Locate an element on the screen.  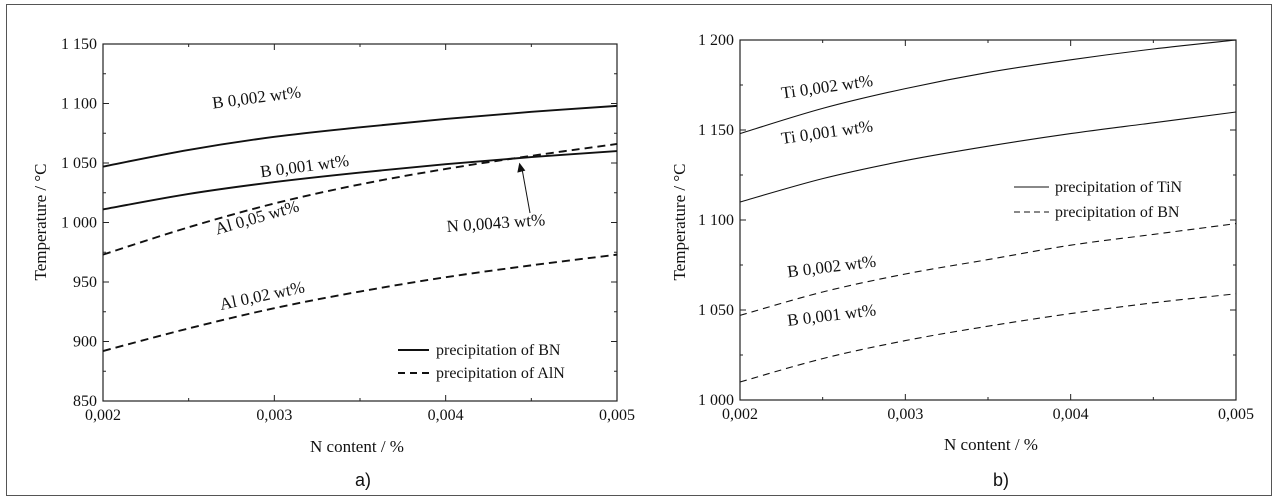
legend-label: precipitation of AlN is located at coordinates (500, 373).